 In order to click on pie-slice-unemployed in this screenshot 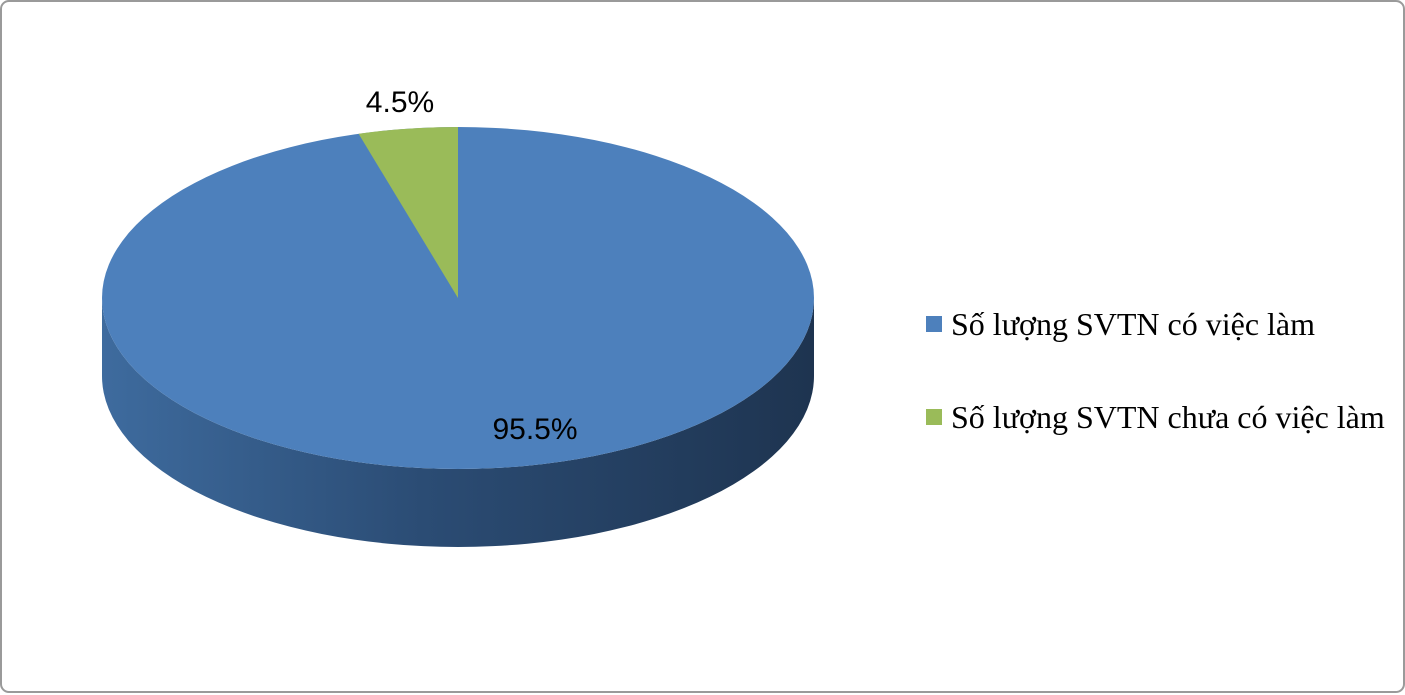, I will do `click(408, 212)`.